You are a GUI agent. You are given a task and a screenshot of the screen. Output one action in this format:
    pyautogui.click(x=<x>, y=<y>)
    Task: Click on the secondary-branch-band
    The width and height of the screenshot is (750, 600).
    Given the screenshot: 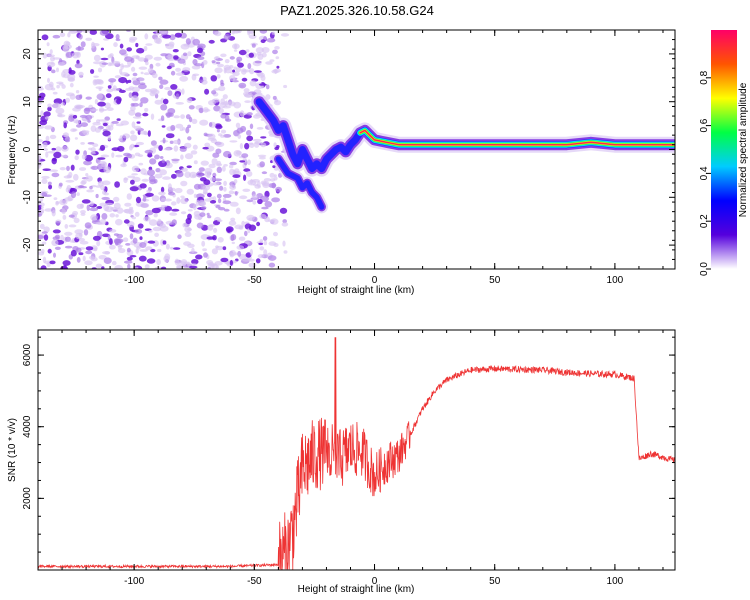 What is the action you would take?
    pyautogui.click(x=300, y=183)
    